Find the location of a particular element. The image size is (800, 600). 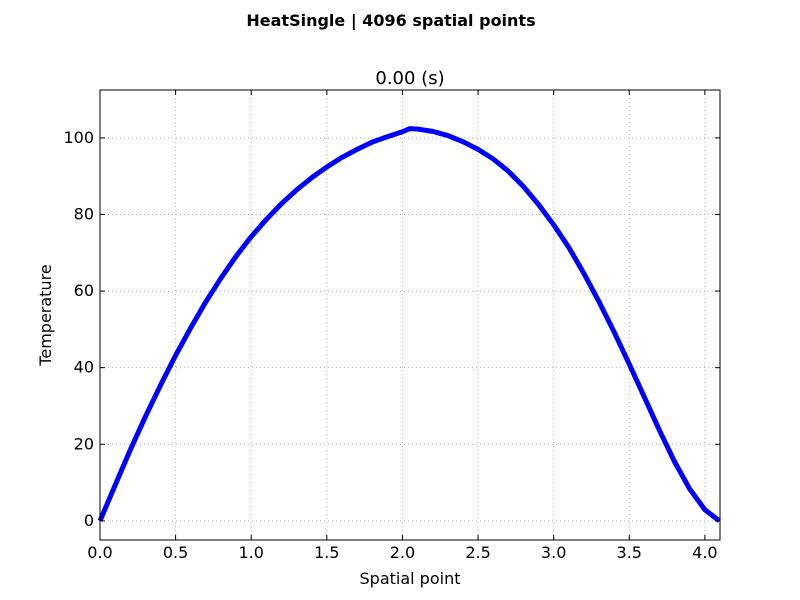

y-tick-label: 60 is located at coordinates (84, 290).